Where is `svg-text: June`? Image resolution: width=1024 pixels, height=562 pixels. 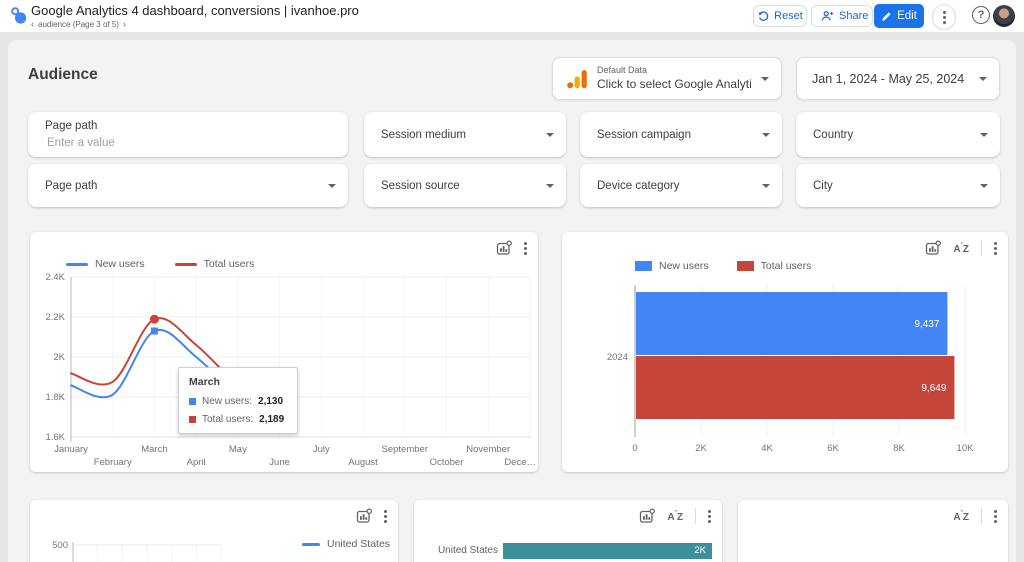
svg-text: June is located at coordinates (279, 462).